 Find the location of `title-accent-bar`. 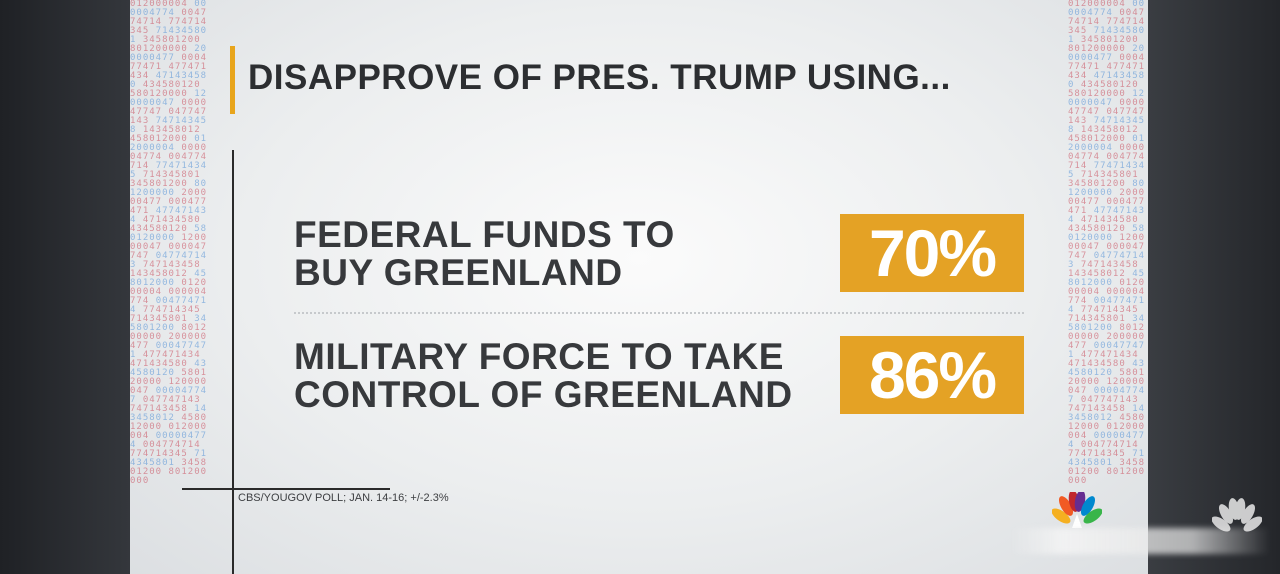

title-accent-bar is located at coordinates (232, 80).